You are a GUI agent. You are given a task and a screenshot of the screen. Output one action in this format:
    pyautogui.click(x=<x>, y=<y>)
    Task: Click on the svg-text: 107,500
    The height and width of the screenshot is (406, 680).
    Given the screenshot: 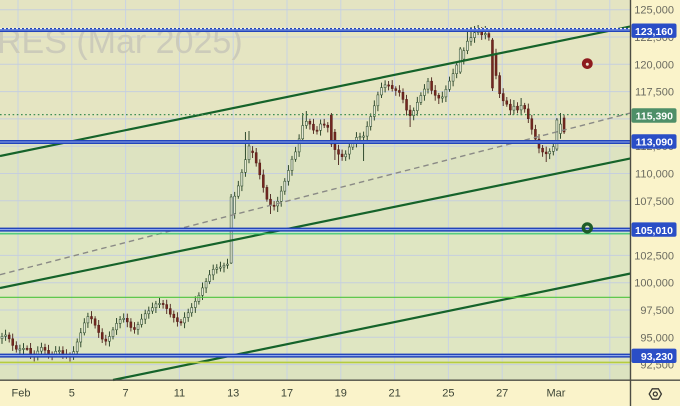 What is the action you would take?
    pyautogui.click(x=654, y=202)
    